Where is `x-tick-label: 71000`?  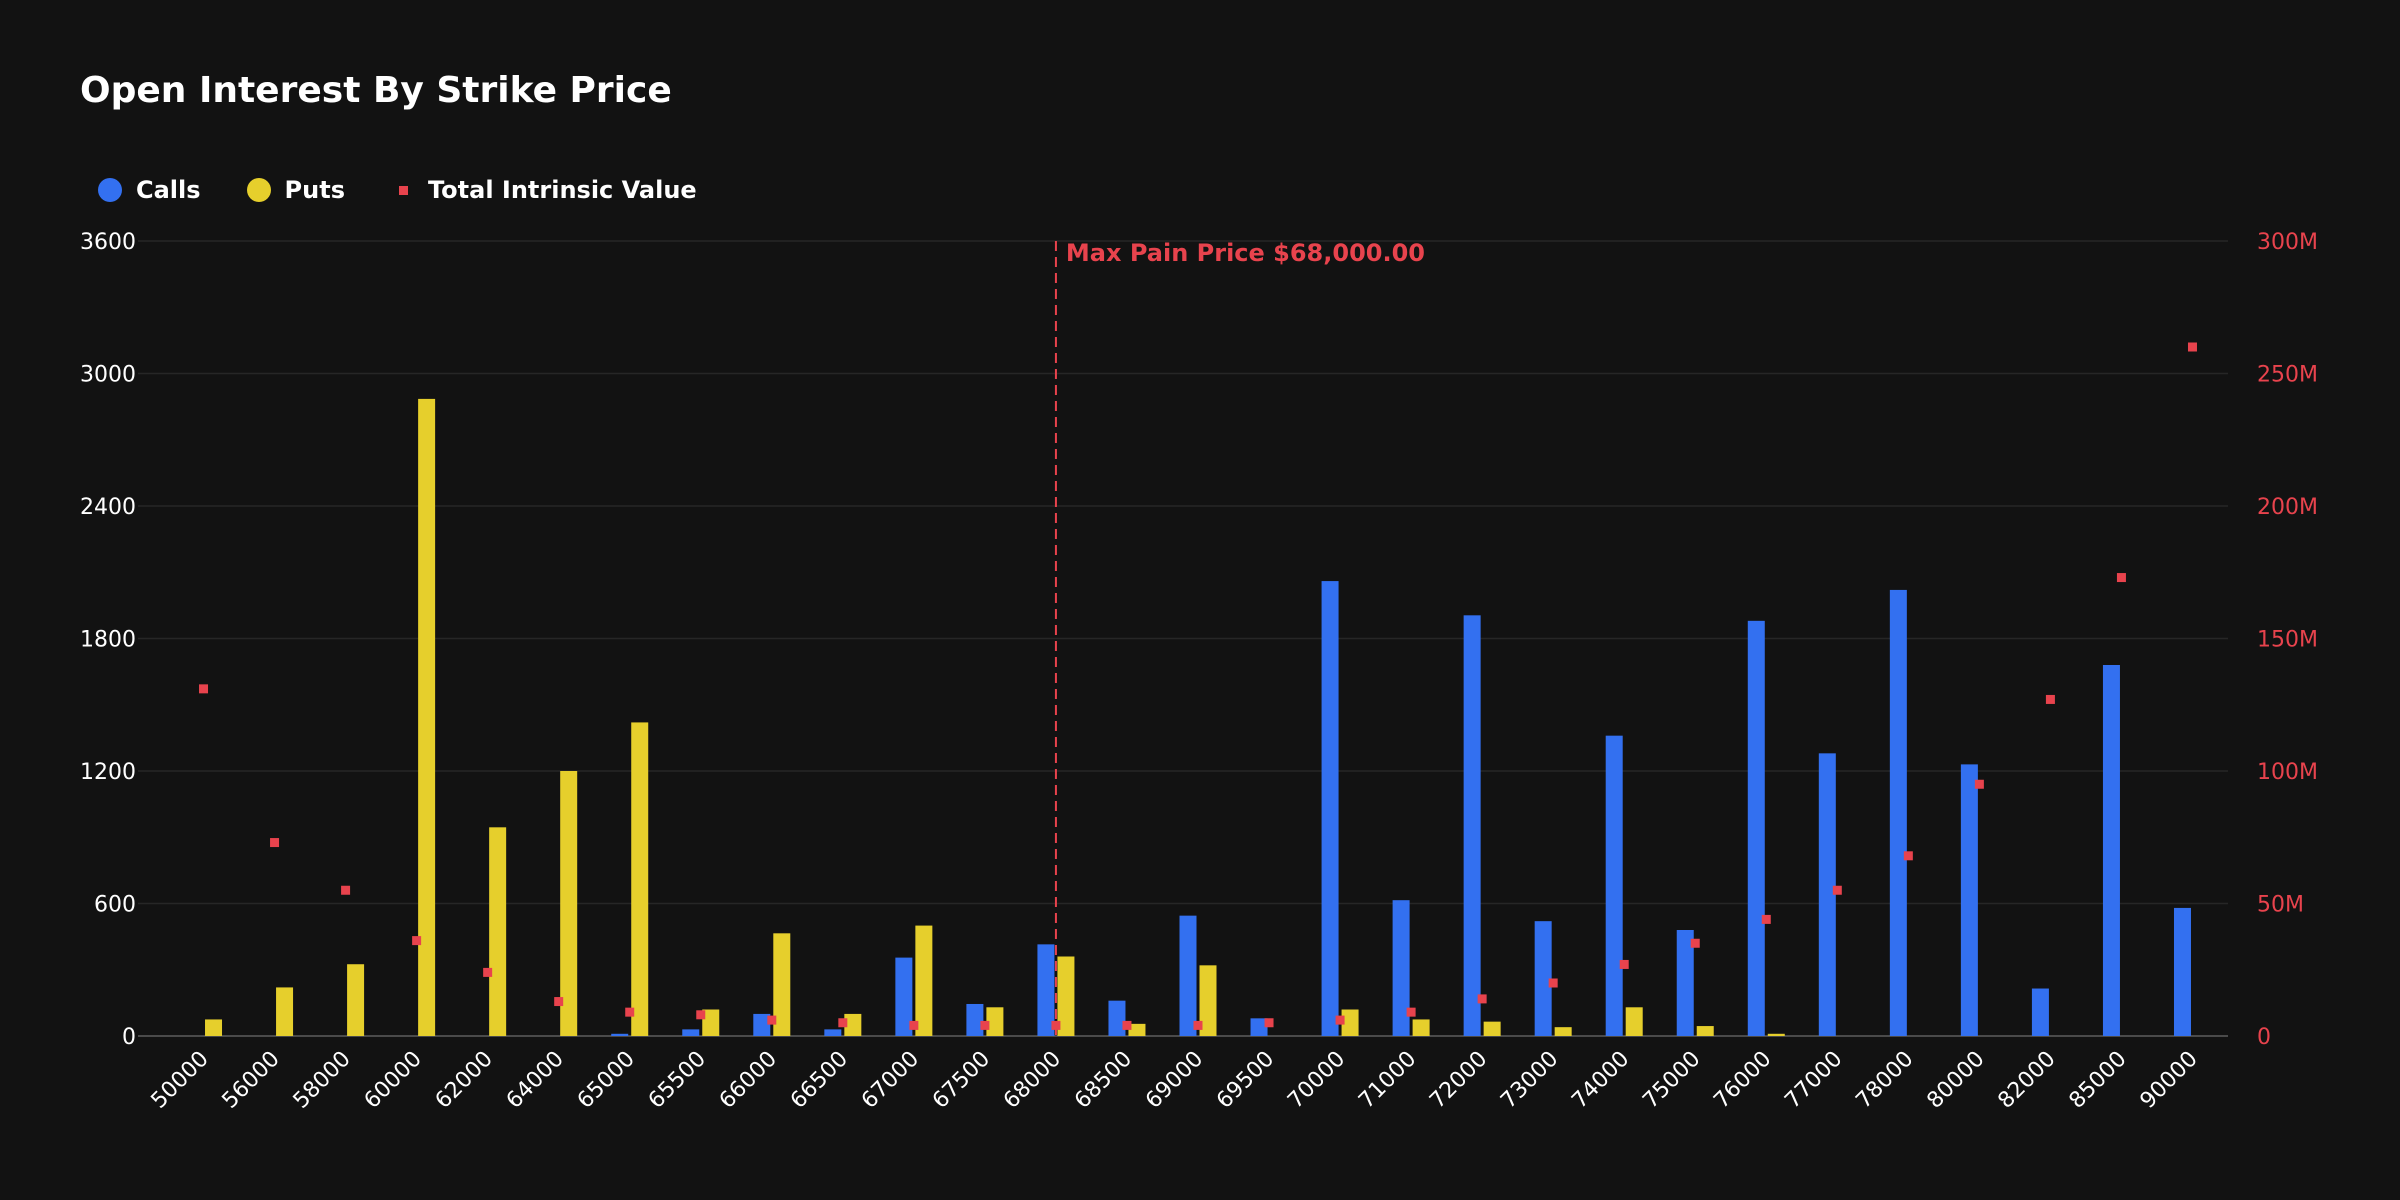 x-tick-label: 71000 is located at coordinates (1387, 1080).